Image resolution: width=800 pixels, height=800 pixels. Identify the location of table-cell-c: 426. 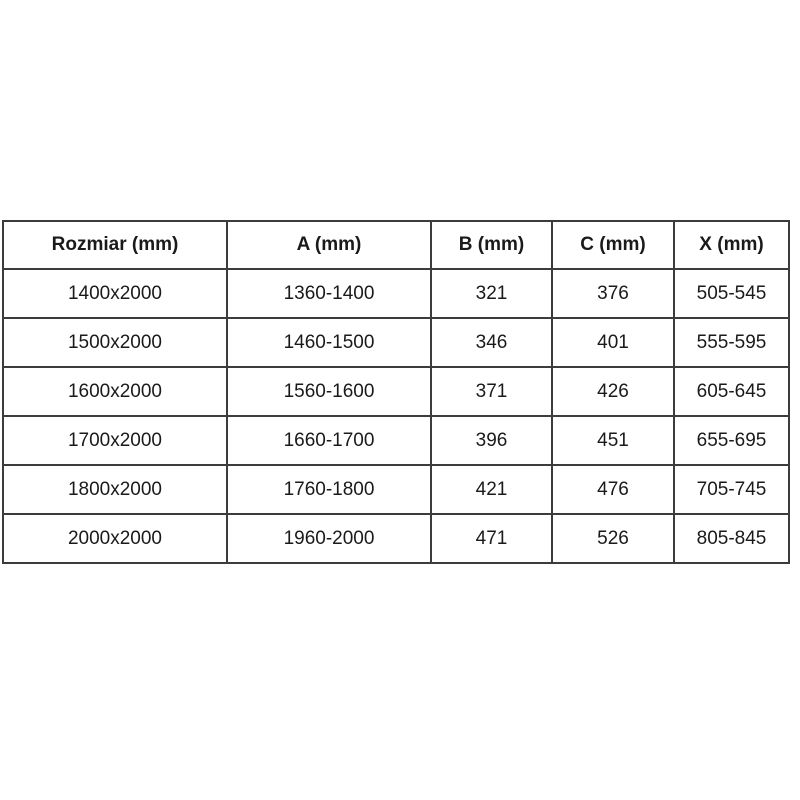
(613, 391).